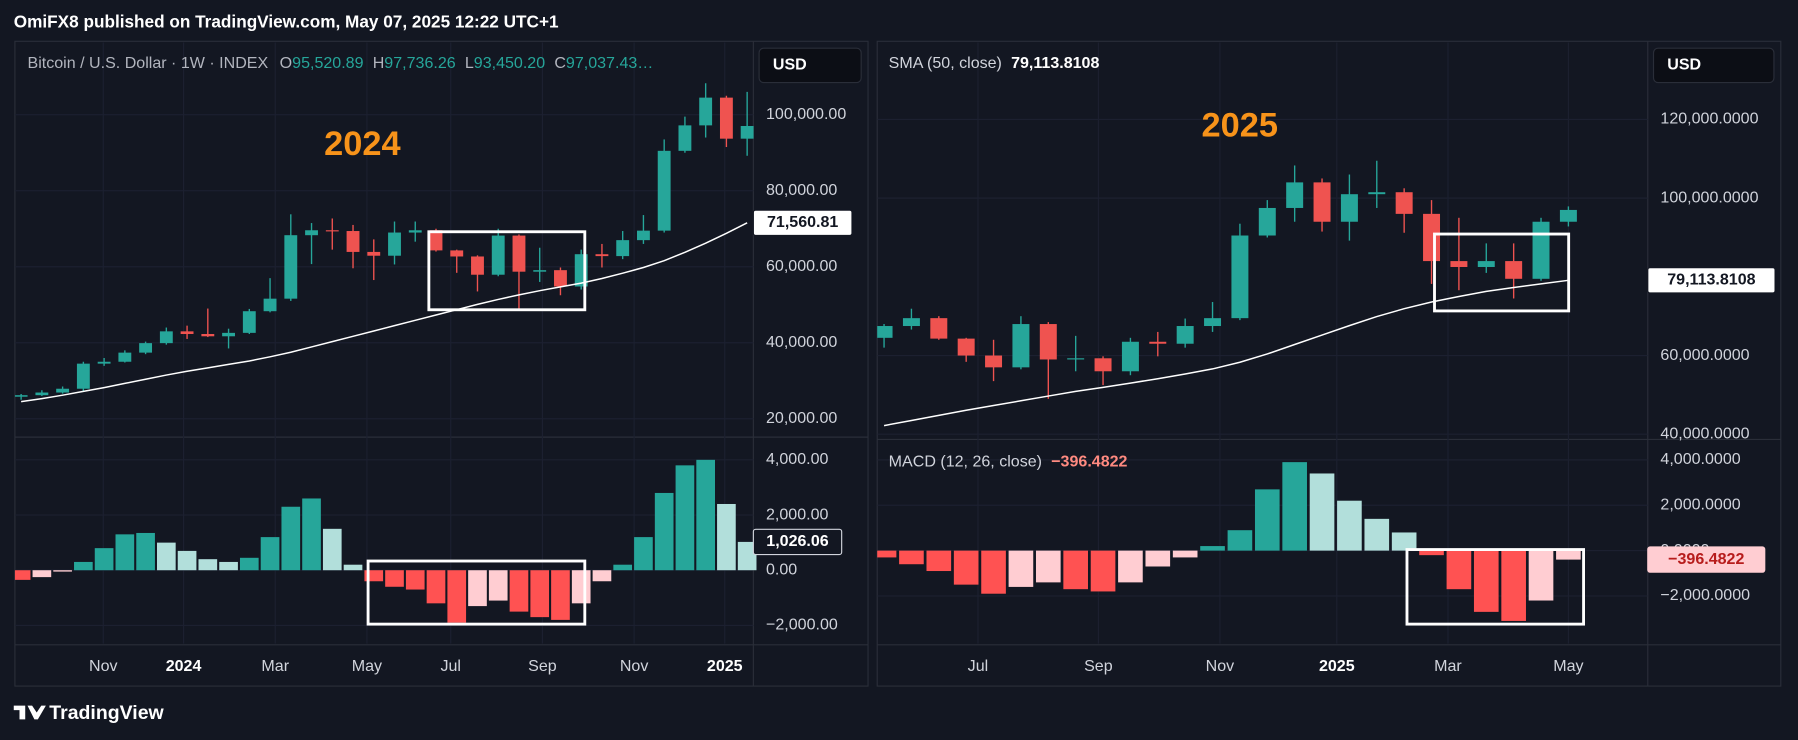 The image size is (1798, 740). What do you see at coordinates (1700, 504) in the screenshot?
I see `y-tick-label: 2,000.0000` at bounding box center [1700, 504].